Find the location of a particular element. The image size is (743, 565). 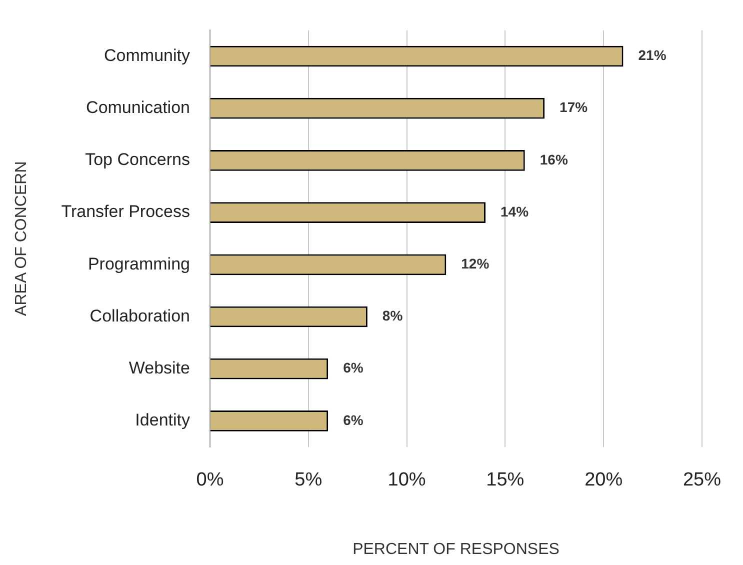

x-tick-label: 15% is located at coordinates (505, 480).